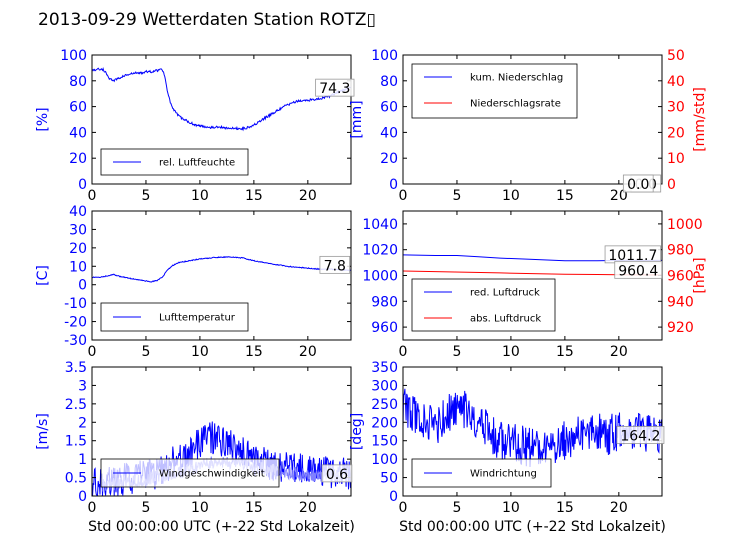 This screenshot has width=736, height=552. I want to click on value-annotation: 7.8, so click(335, 266).